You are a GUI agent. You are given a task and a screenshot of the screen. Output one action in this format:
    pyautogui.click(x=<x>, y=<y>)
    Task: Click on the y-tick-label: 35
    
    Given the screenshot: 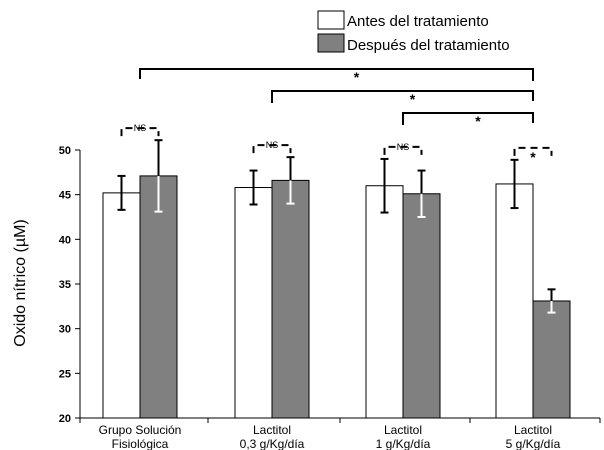 What is the action you would take?
    pyautogui.click(x=65, y=285)
    